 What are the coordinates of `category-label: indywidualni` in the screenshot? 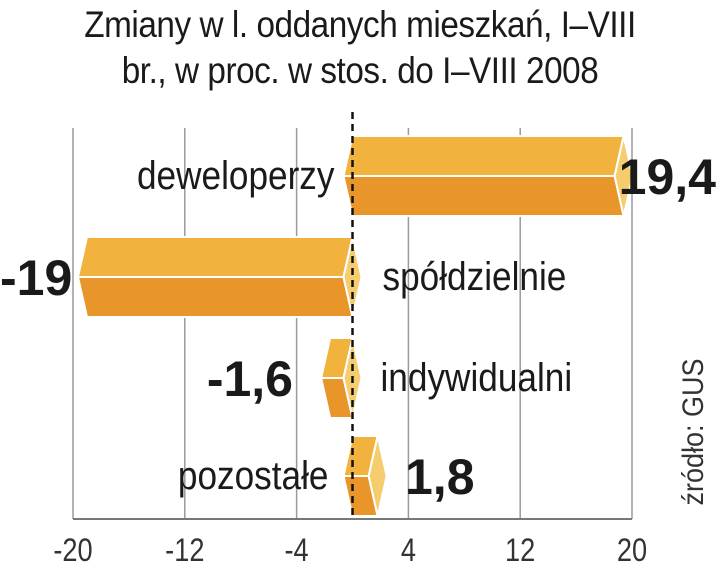 It's located at (477, 377).